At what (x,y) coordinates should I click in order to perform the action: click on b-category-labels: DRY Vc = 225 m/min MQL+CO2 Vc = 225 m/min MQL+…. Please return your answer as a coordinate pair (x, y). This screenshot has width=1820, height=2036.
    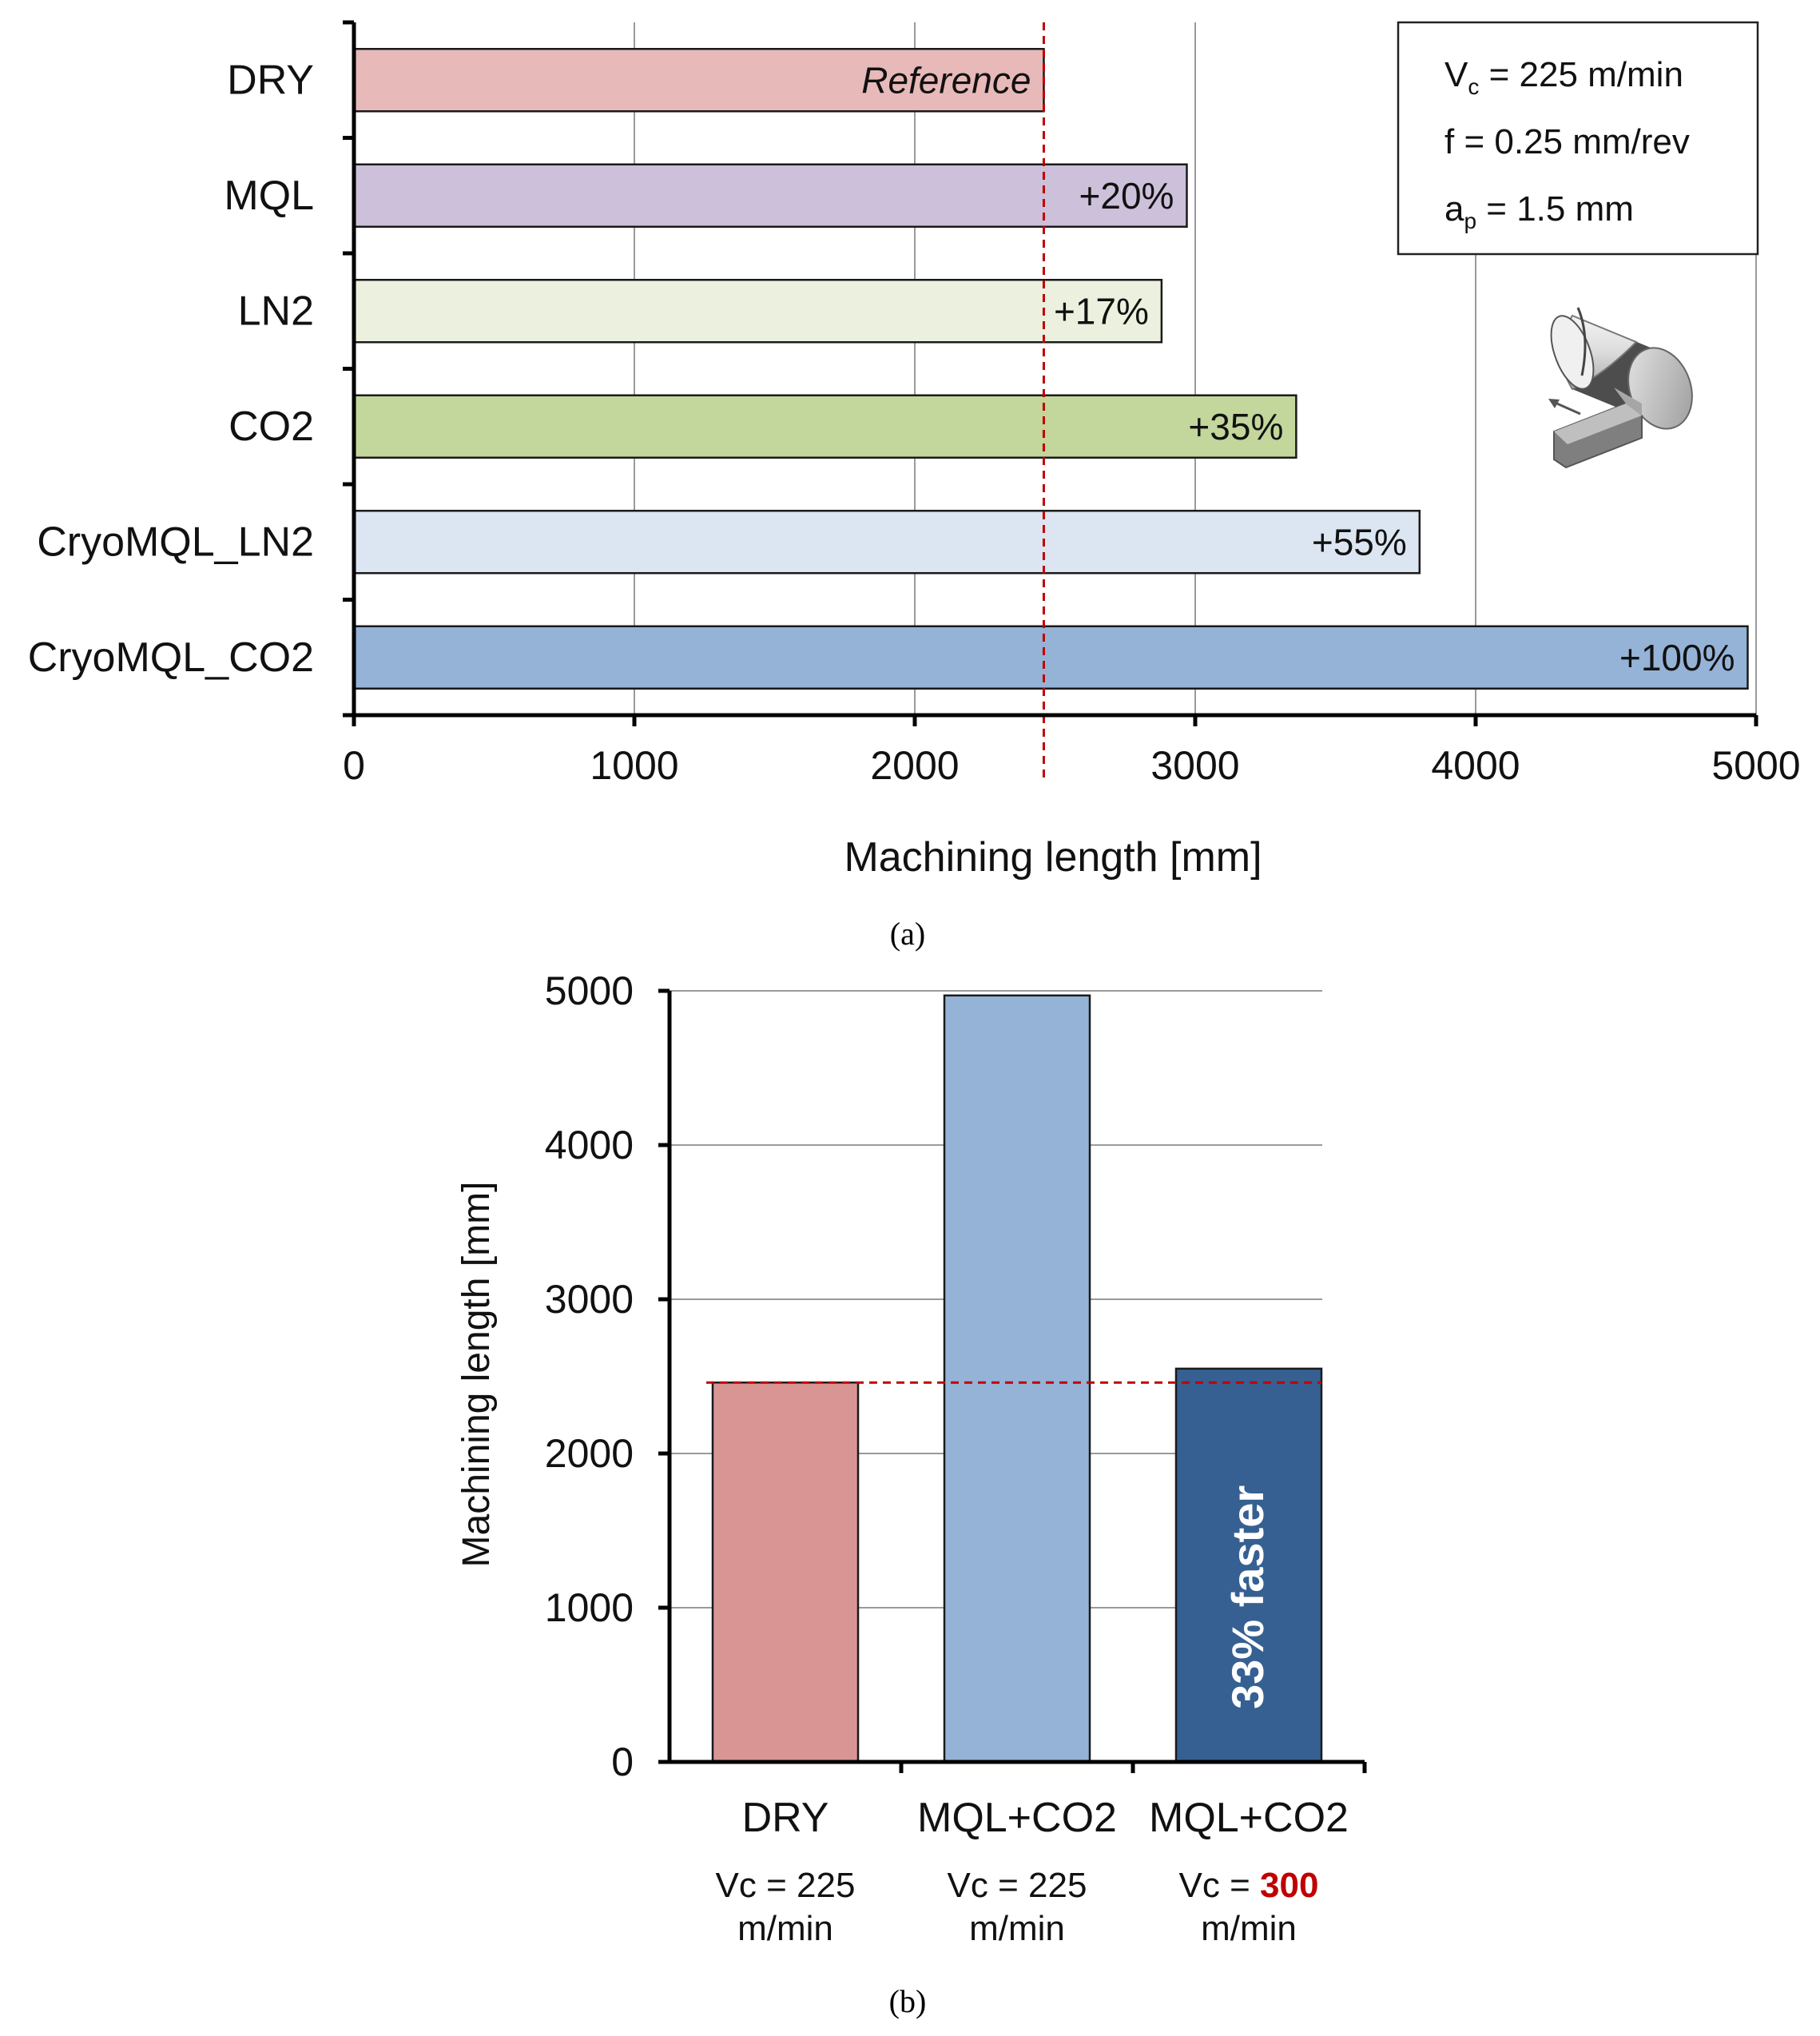
    Looking at the image, I should click on (1032, 1872).